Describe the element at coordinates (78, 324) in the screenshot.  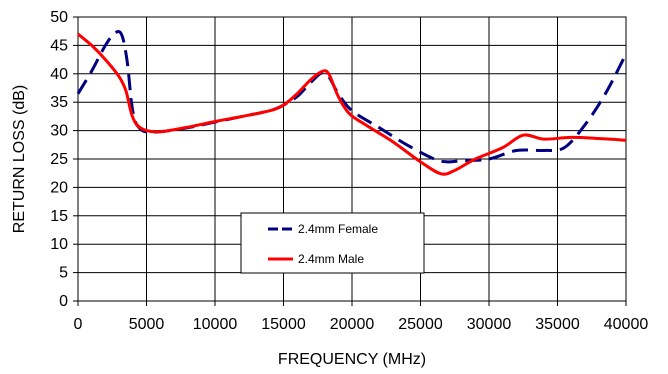
I see `x-tick-label: 0` at that location.